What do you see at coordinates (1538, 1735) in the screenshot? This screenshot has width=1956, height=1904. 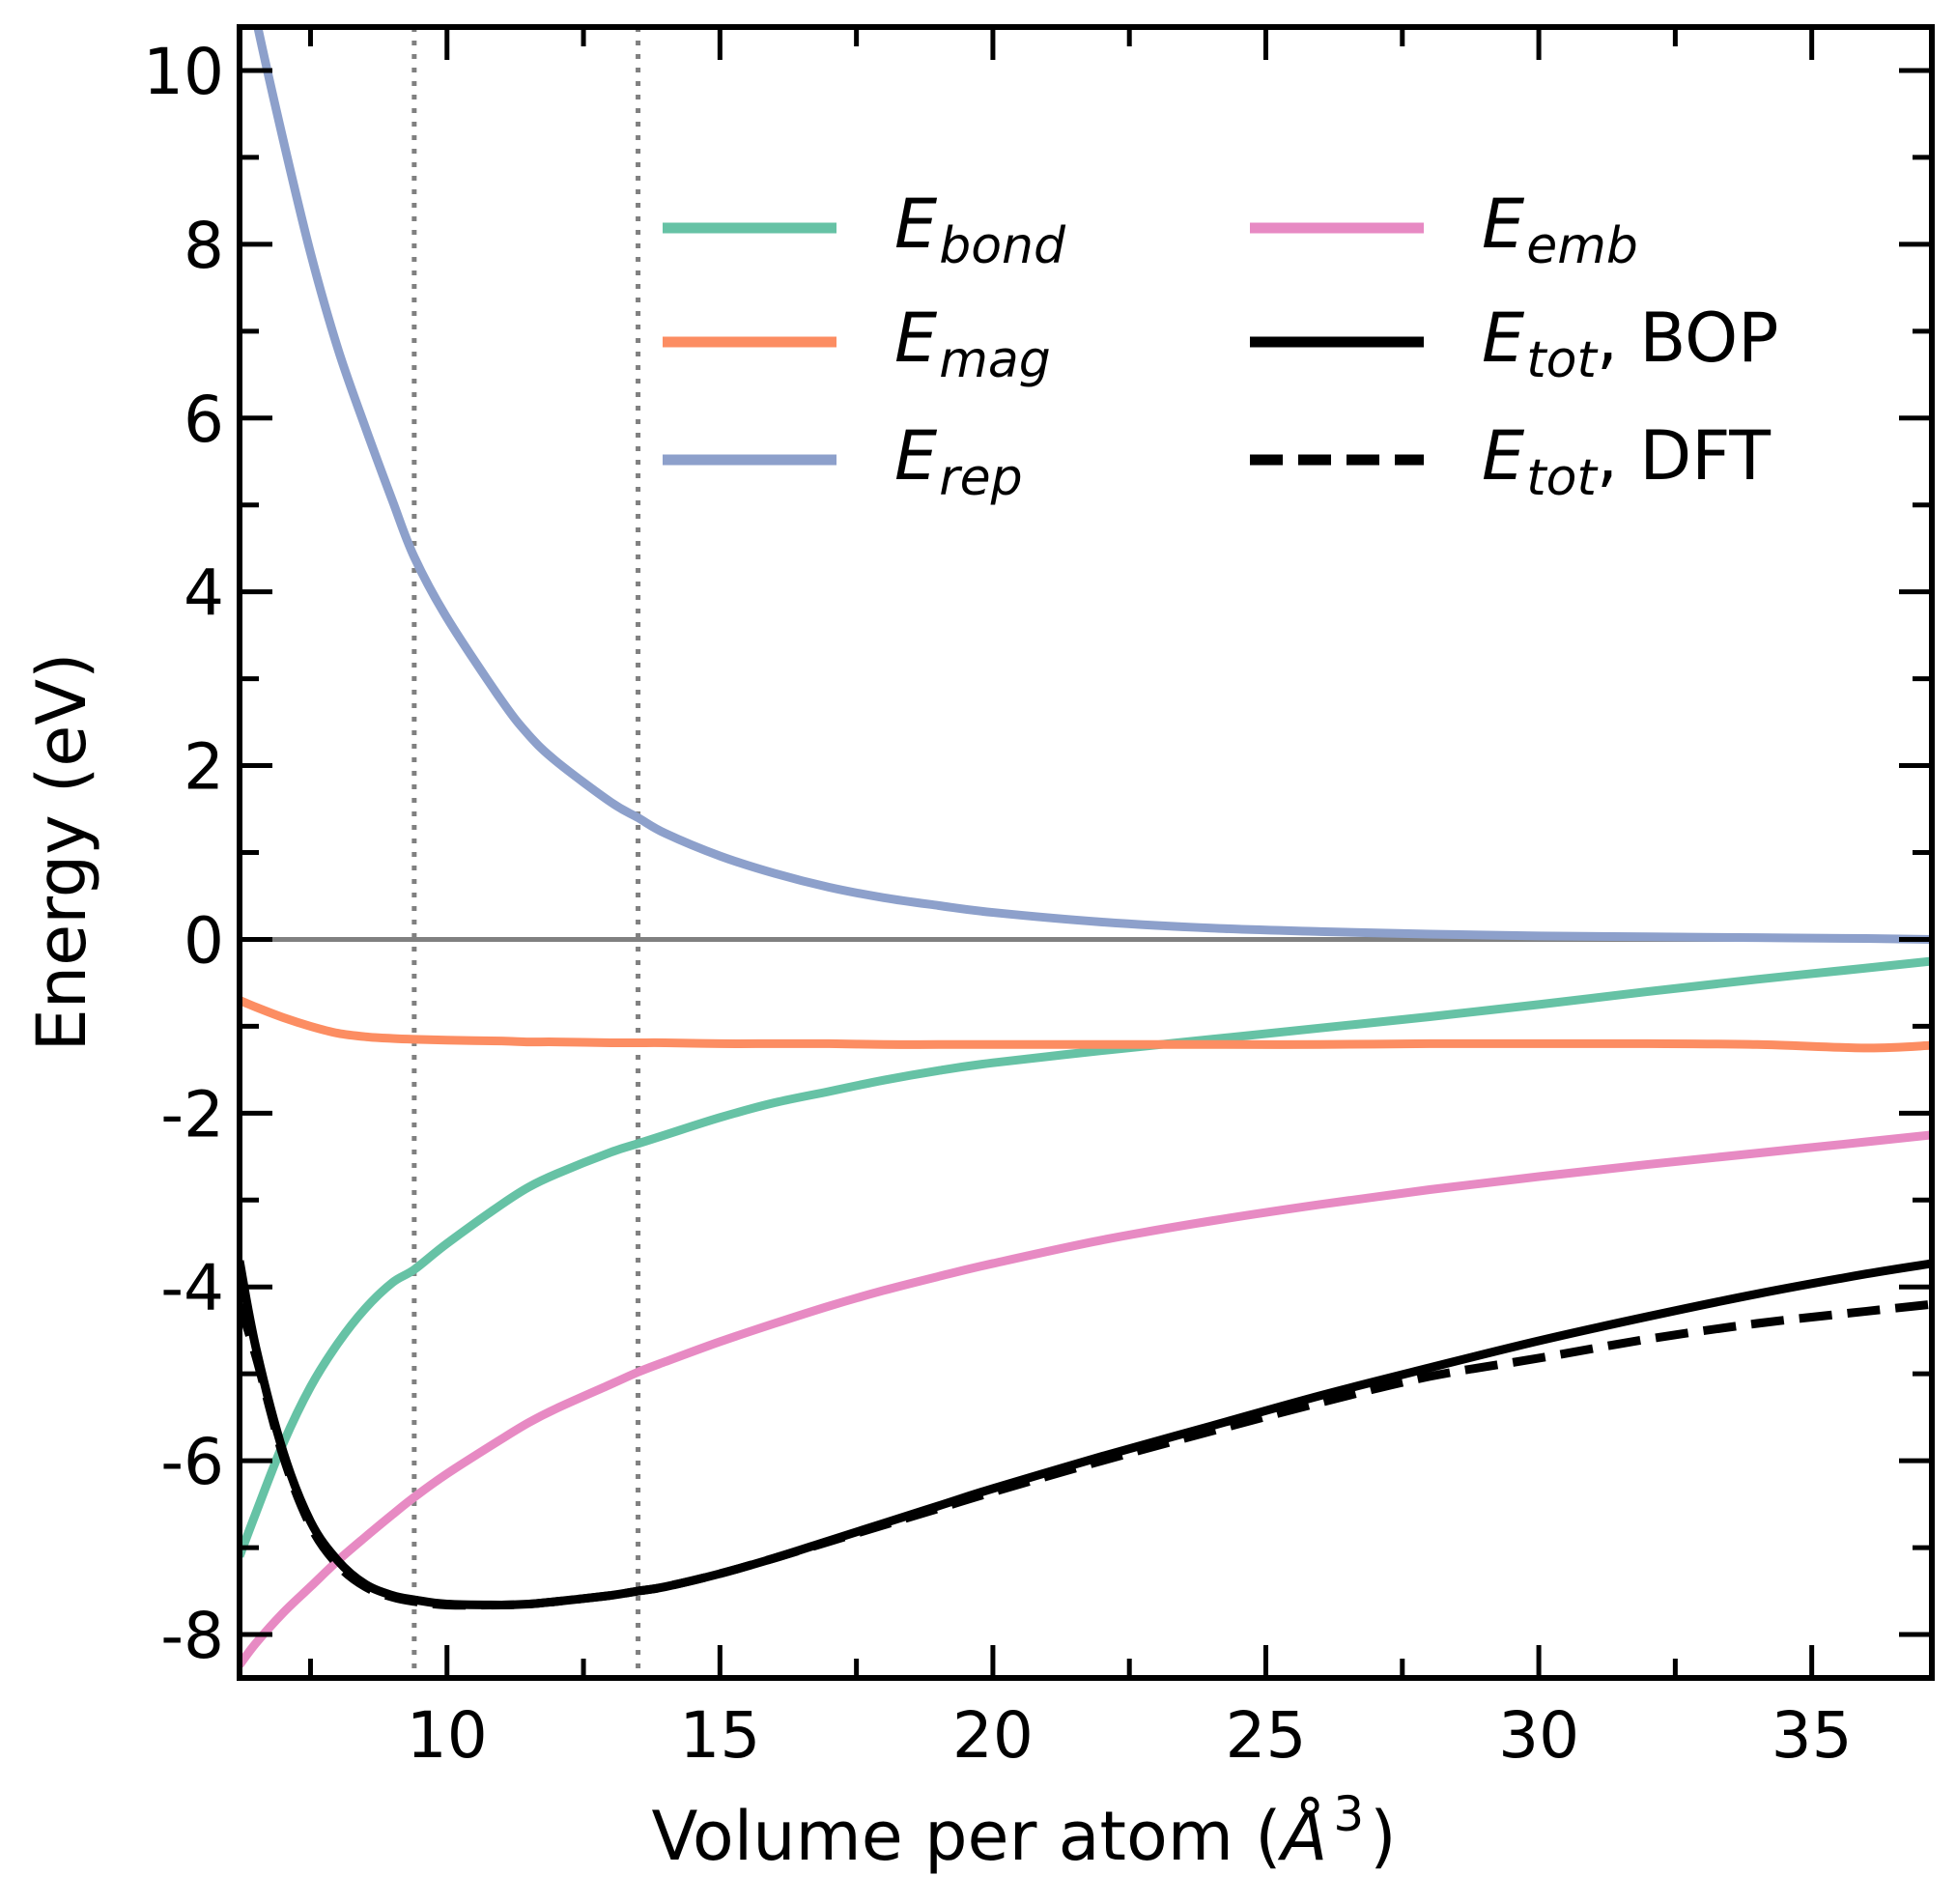 I see `x-tick-label: 30` at bounding box center [1538, 1735].